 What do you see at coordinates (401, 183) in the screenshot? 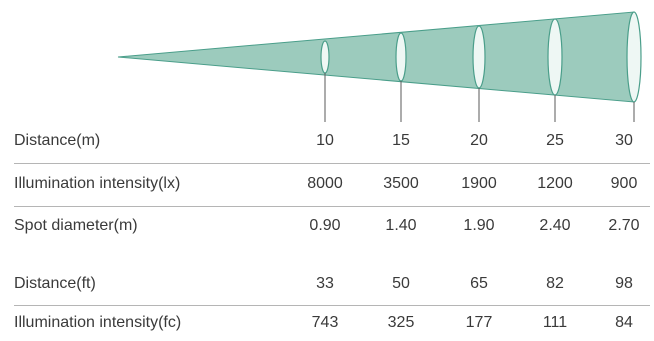
I see `cell: 3500` at bounding box center [401, 183].